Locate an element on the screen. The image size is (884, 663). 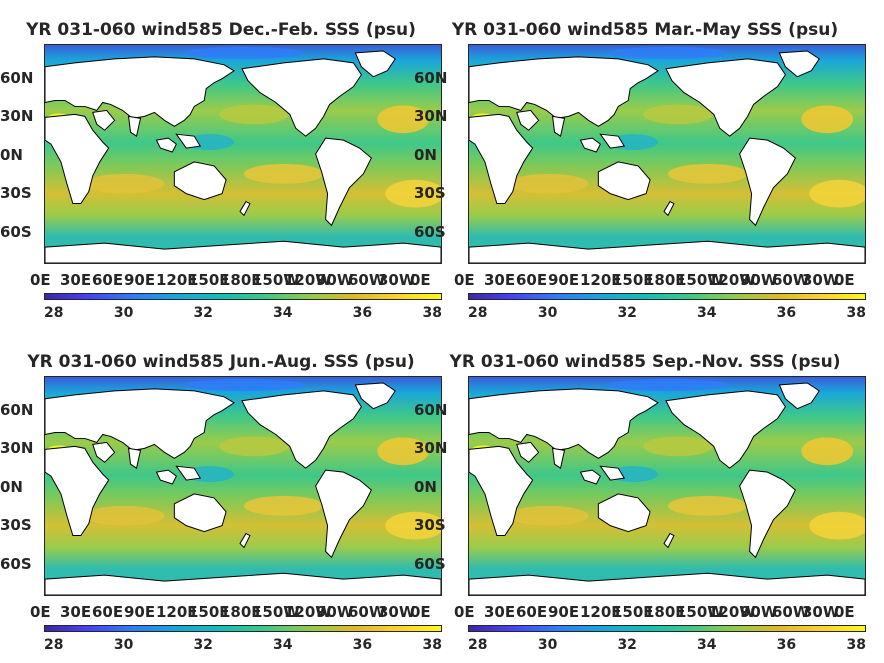
panel-title: YR 031-060 wind585 Dec.-Feb. SSS (psu) is located at coordinates (221, 30).